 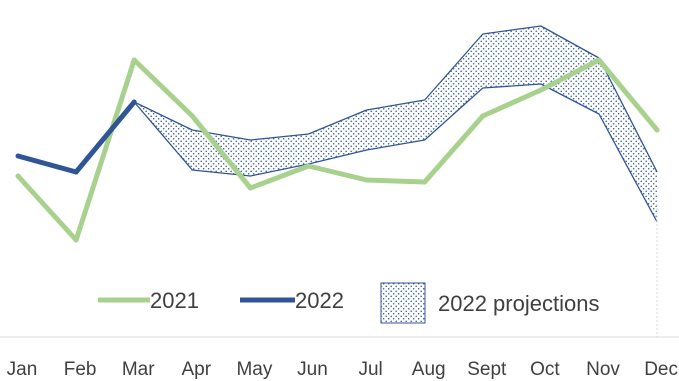 I want to click on x-tick-label: Jun, so click(x=312, y=369).